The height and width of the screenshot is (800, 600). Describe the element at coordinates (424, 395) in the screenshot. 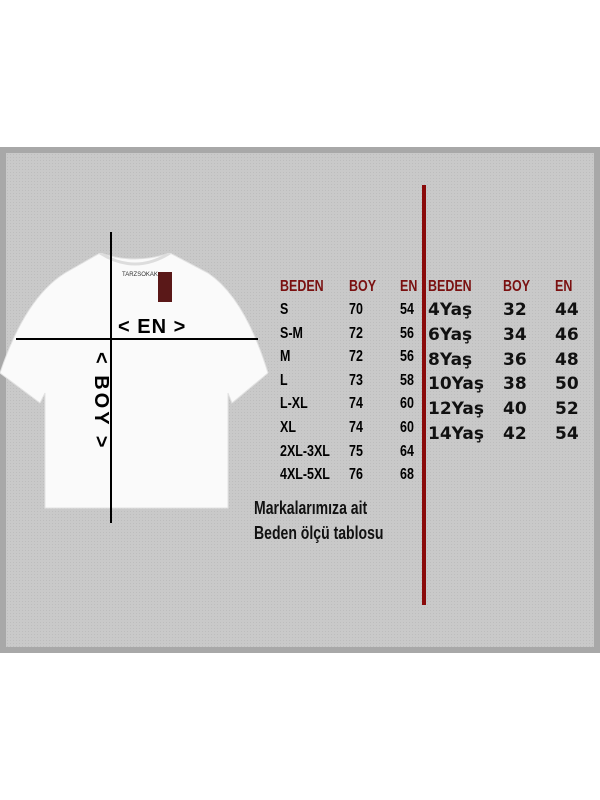

I see `table-divider` at that location.